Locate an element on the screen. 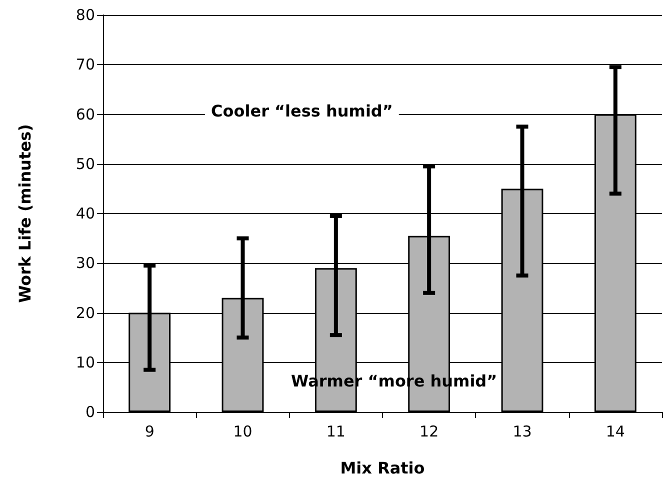  y-tick-label: 50 is located at coordinates (85, 163).